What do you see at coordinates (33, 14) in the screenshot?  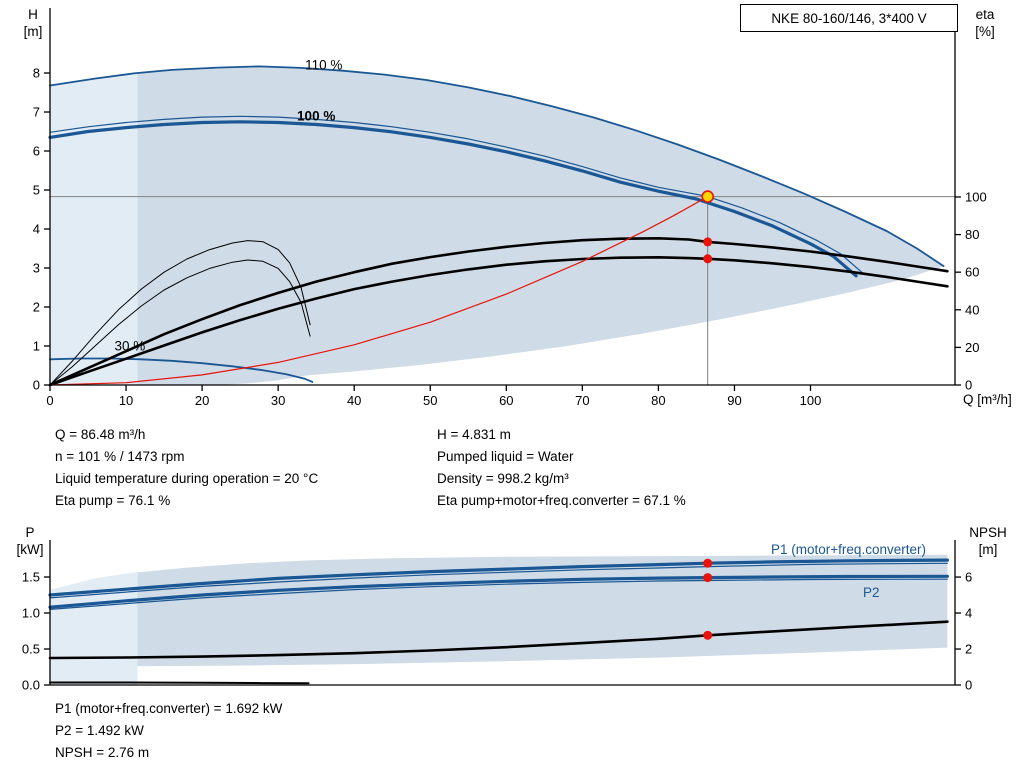 I see `h-axis-label: H` at bounding box center [33, 14].